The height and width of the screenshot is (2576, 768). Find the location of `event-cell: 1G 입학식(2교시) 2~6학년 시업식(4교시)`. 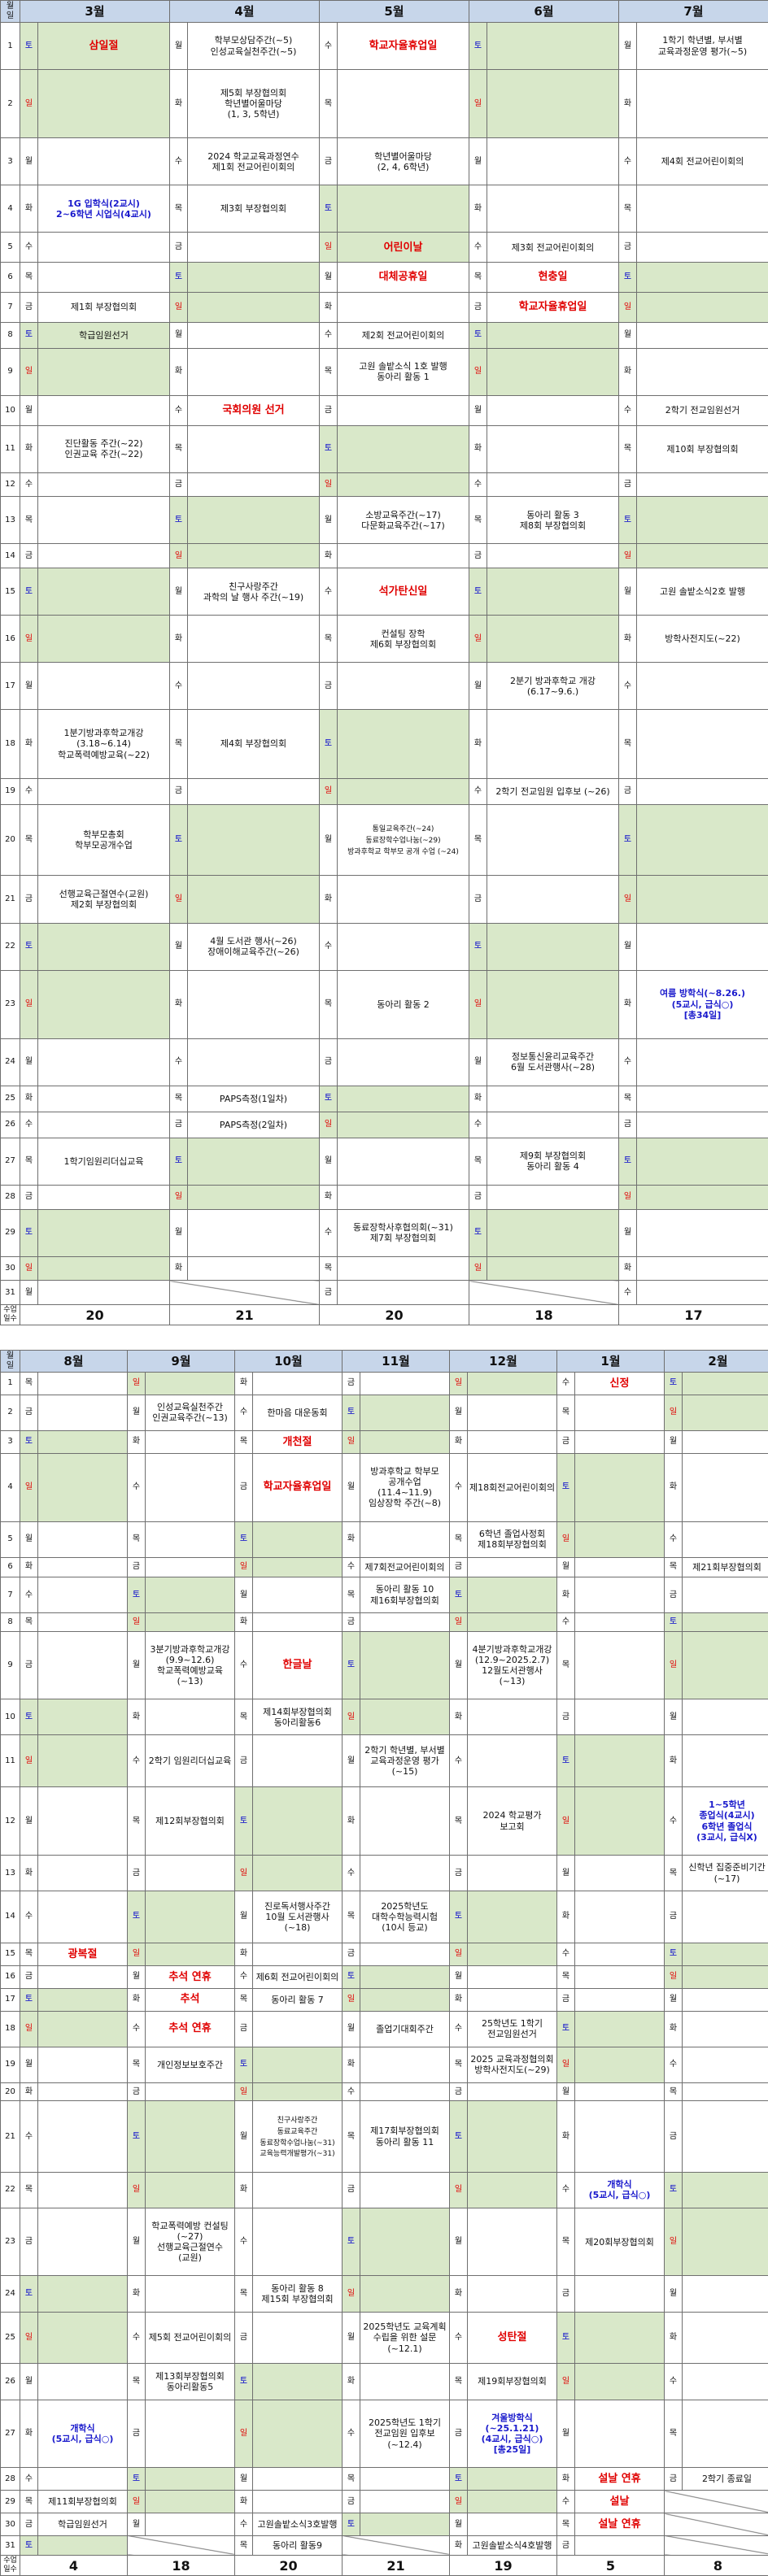

event-cell: 1G 입학식(2교시) 2~6학년 시업식(4교시) is located at coordinates (104, 209).